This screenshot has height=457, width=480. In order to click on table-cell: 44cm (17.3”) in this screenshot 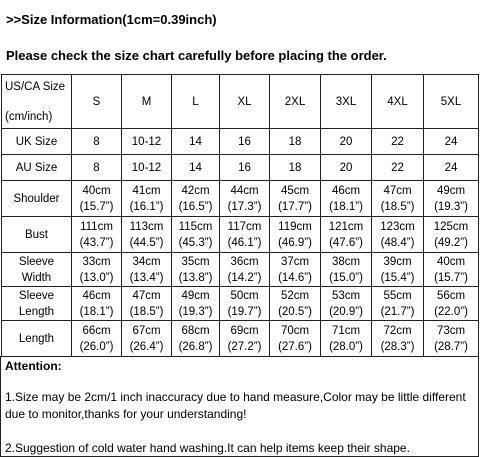, I will do `click(244, 198)`.